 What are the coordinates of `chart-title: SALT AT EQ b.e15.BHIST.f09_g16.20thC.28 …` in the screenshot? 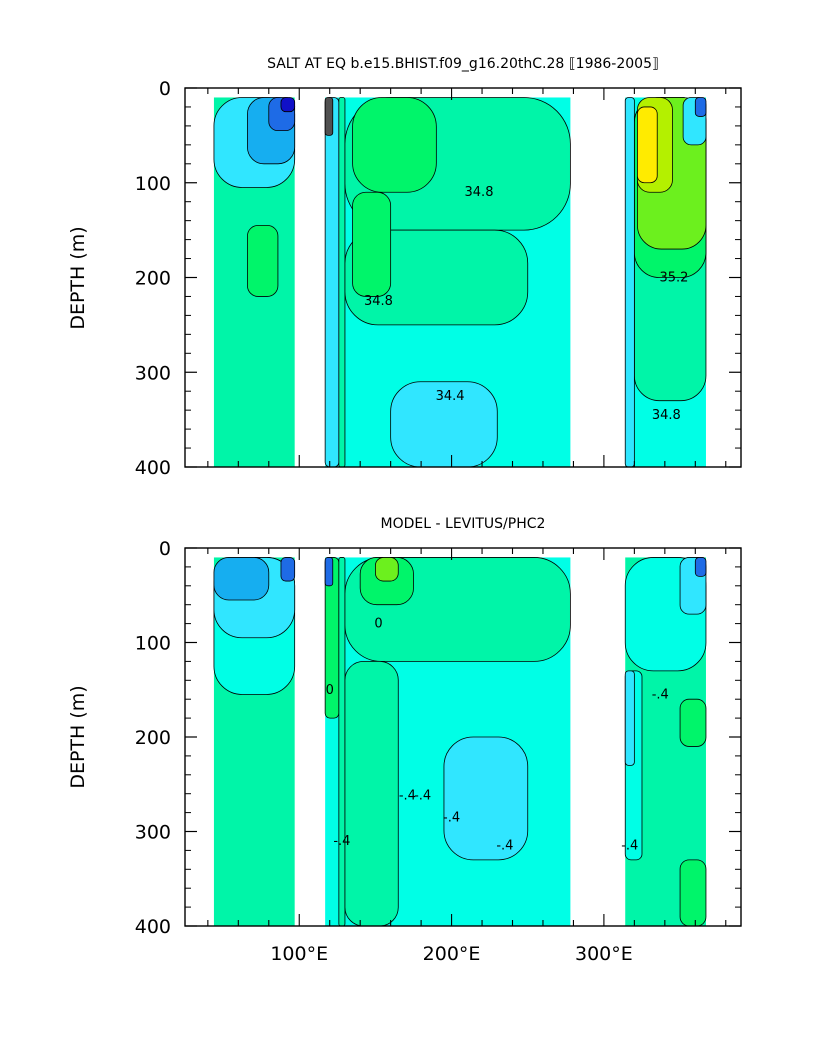 It's located at (463, 64).